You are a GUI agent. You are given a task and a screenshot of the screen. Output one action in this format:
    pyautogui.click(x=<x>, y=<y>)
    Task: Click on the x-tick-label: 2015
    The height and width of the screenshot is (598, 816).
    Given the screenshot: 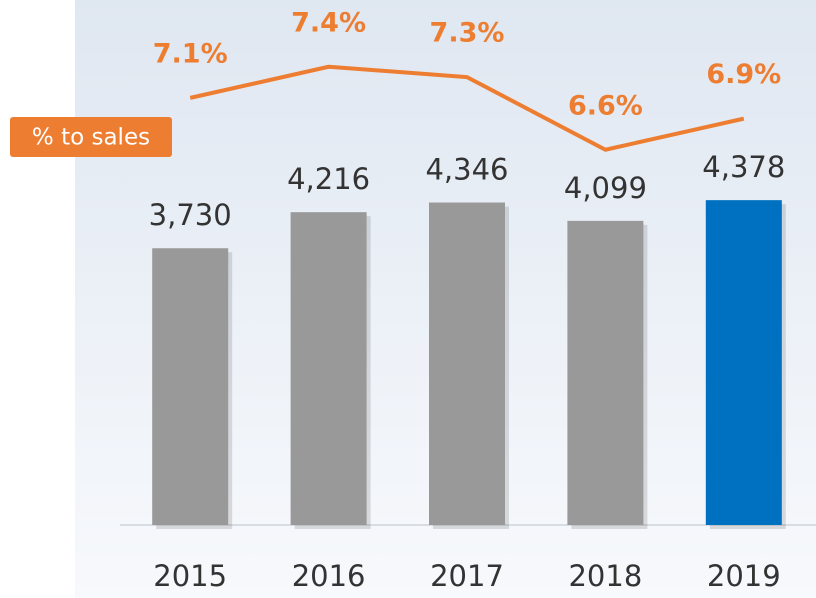 What is the action you would take?
    pyautogui.click(x=190, y=576)
    